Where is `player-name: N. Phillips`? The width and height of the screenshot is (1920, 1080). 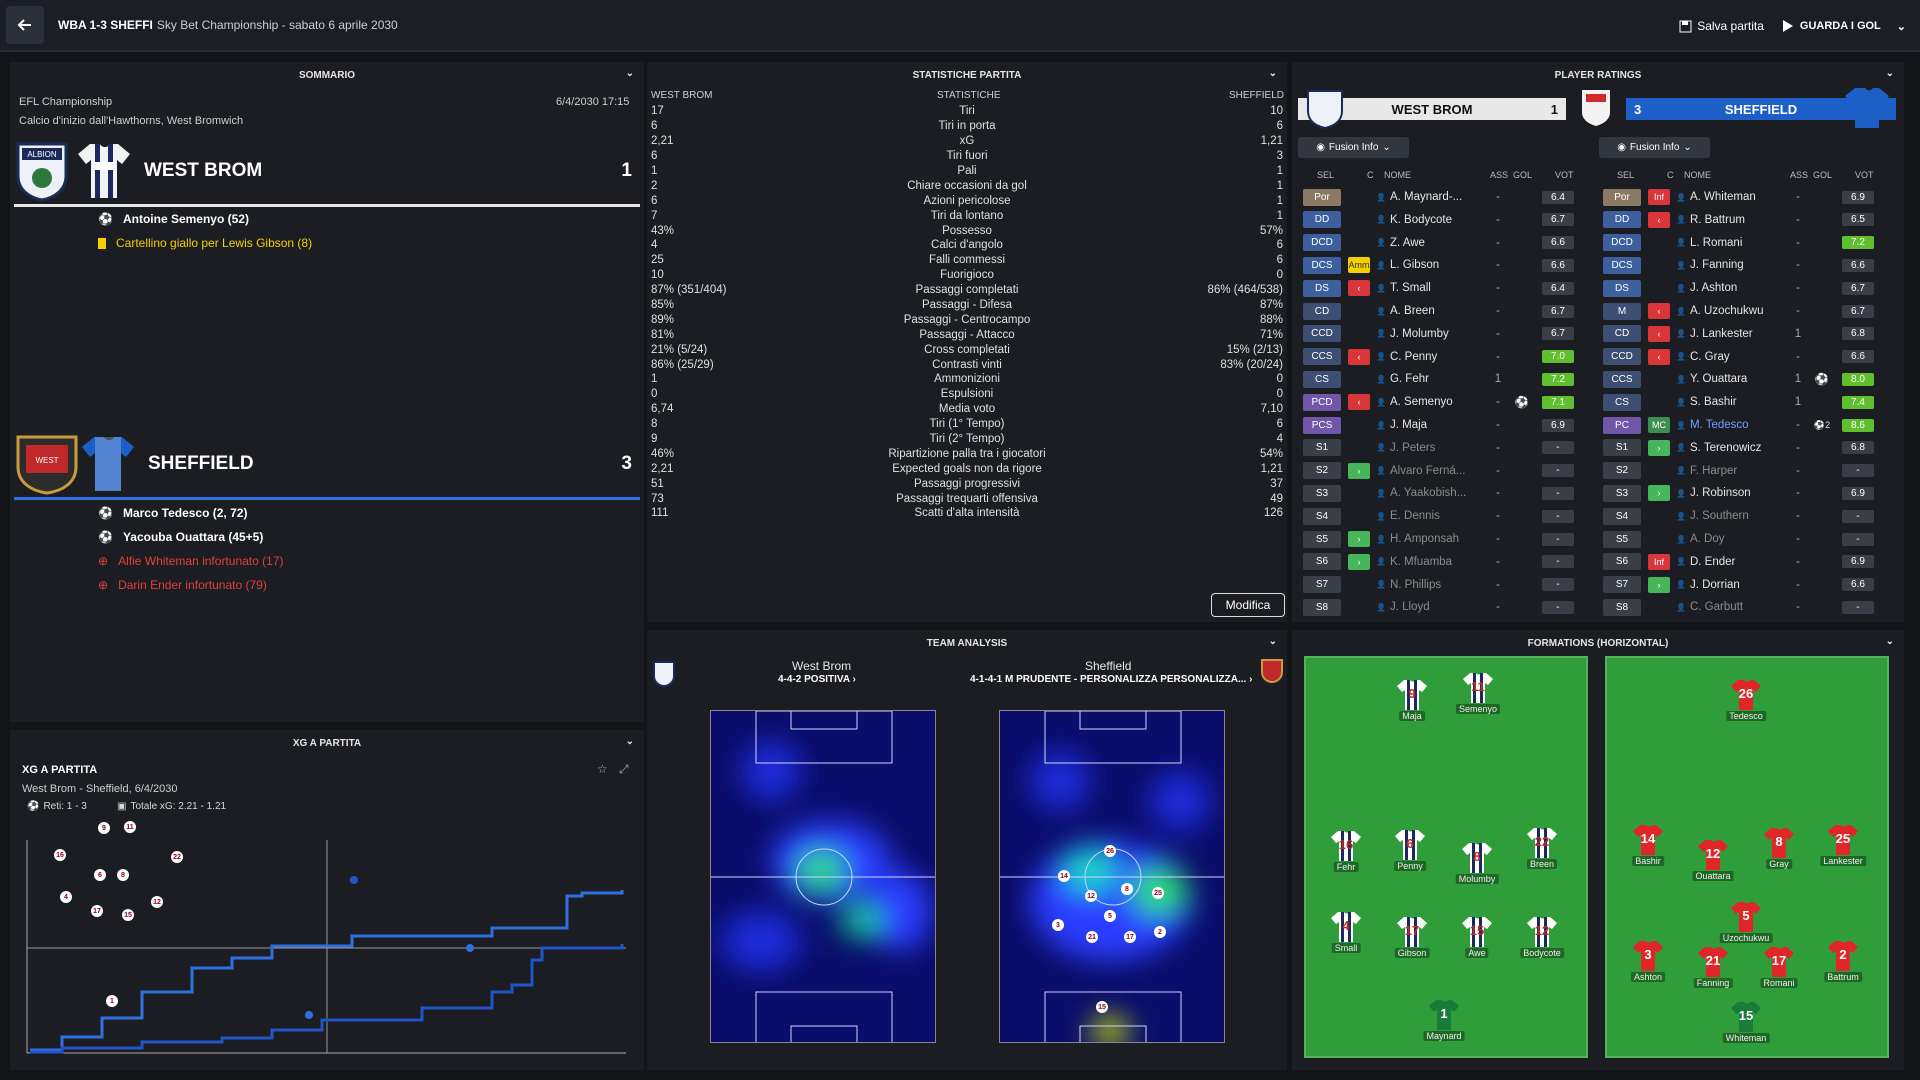
player-name: N. Phillips is located at coordinates (1415, 584).